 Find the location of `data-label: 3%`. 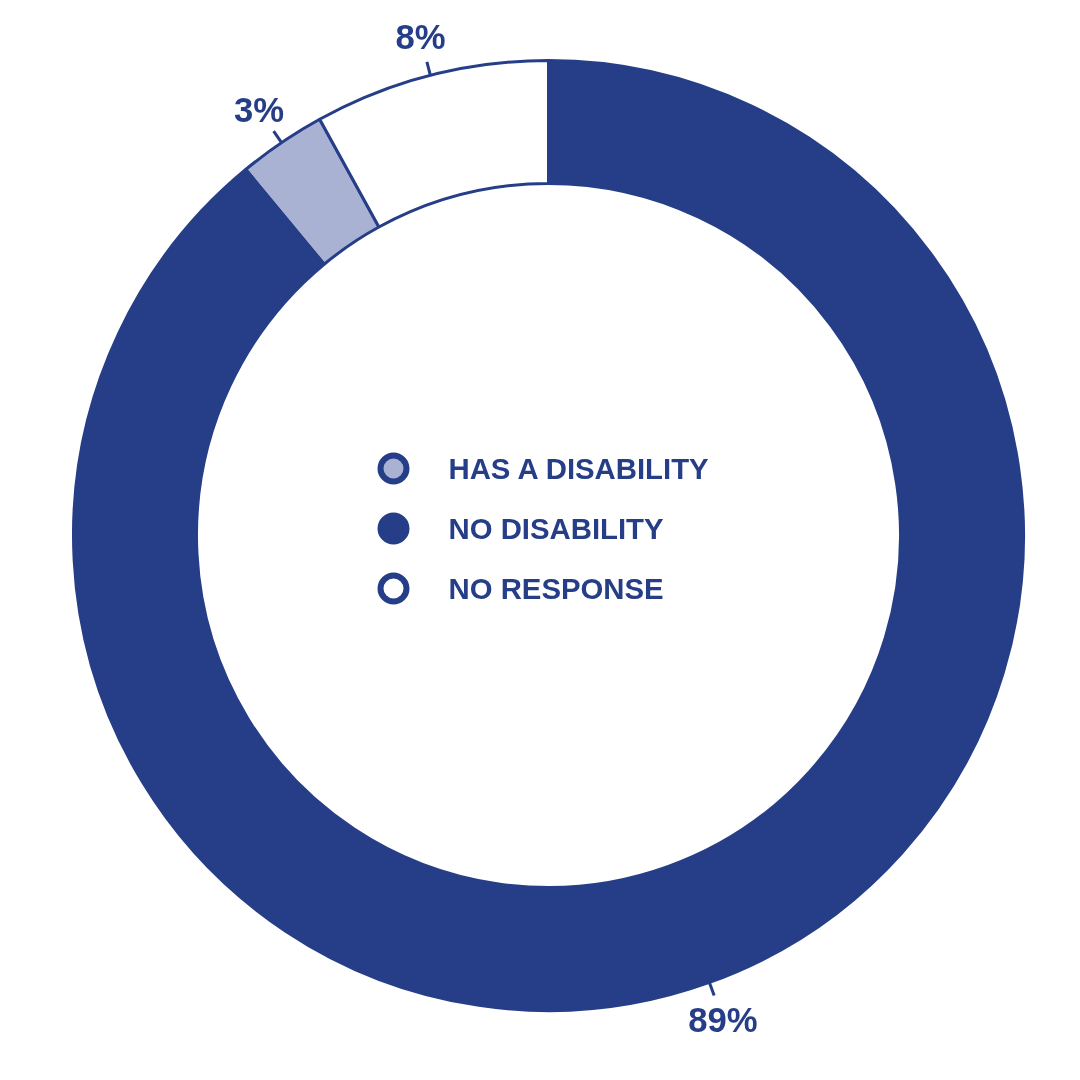

data-label: 3% is located at coordinates (259, 109).